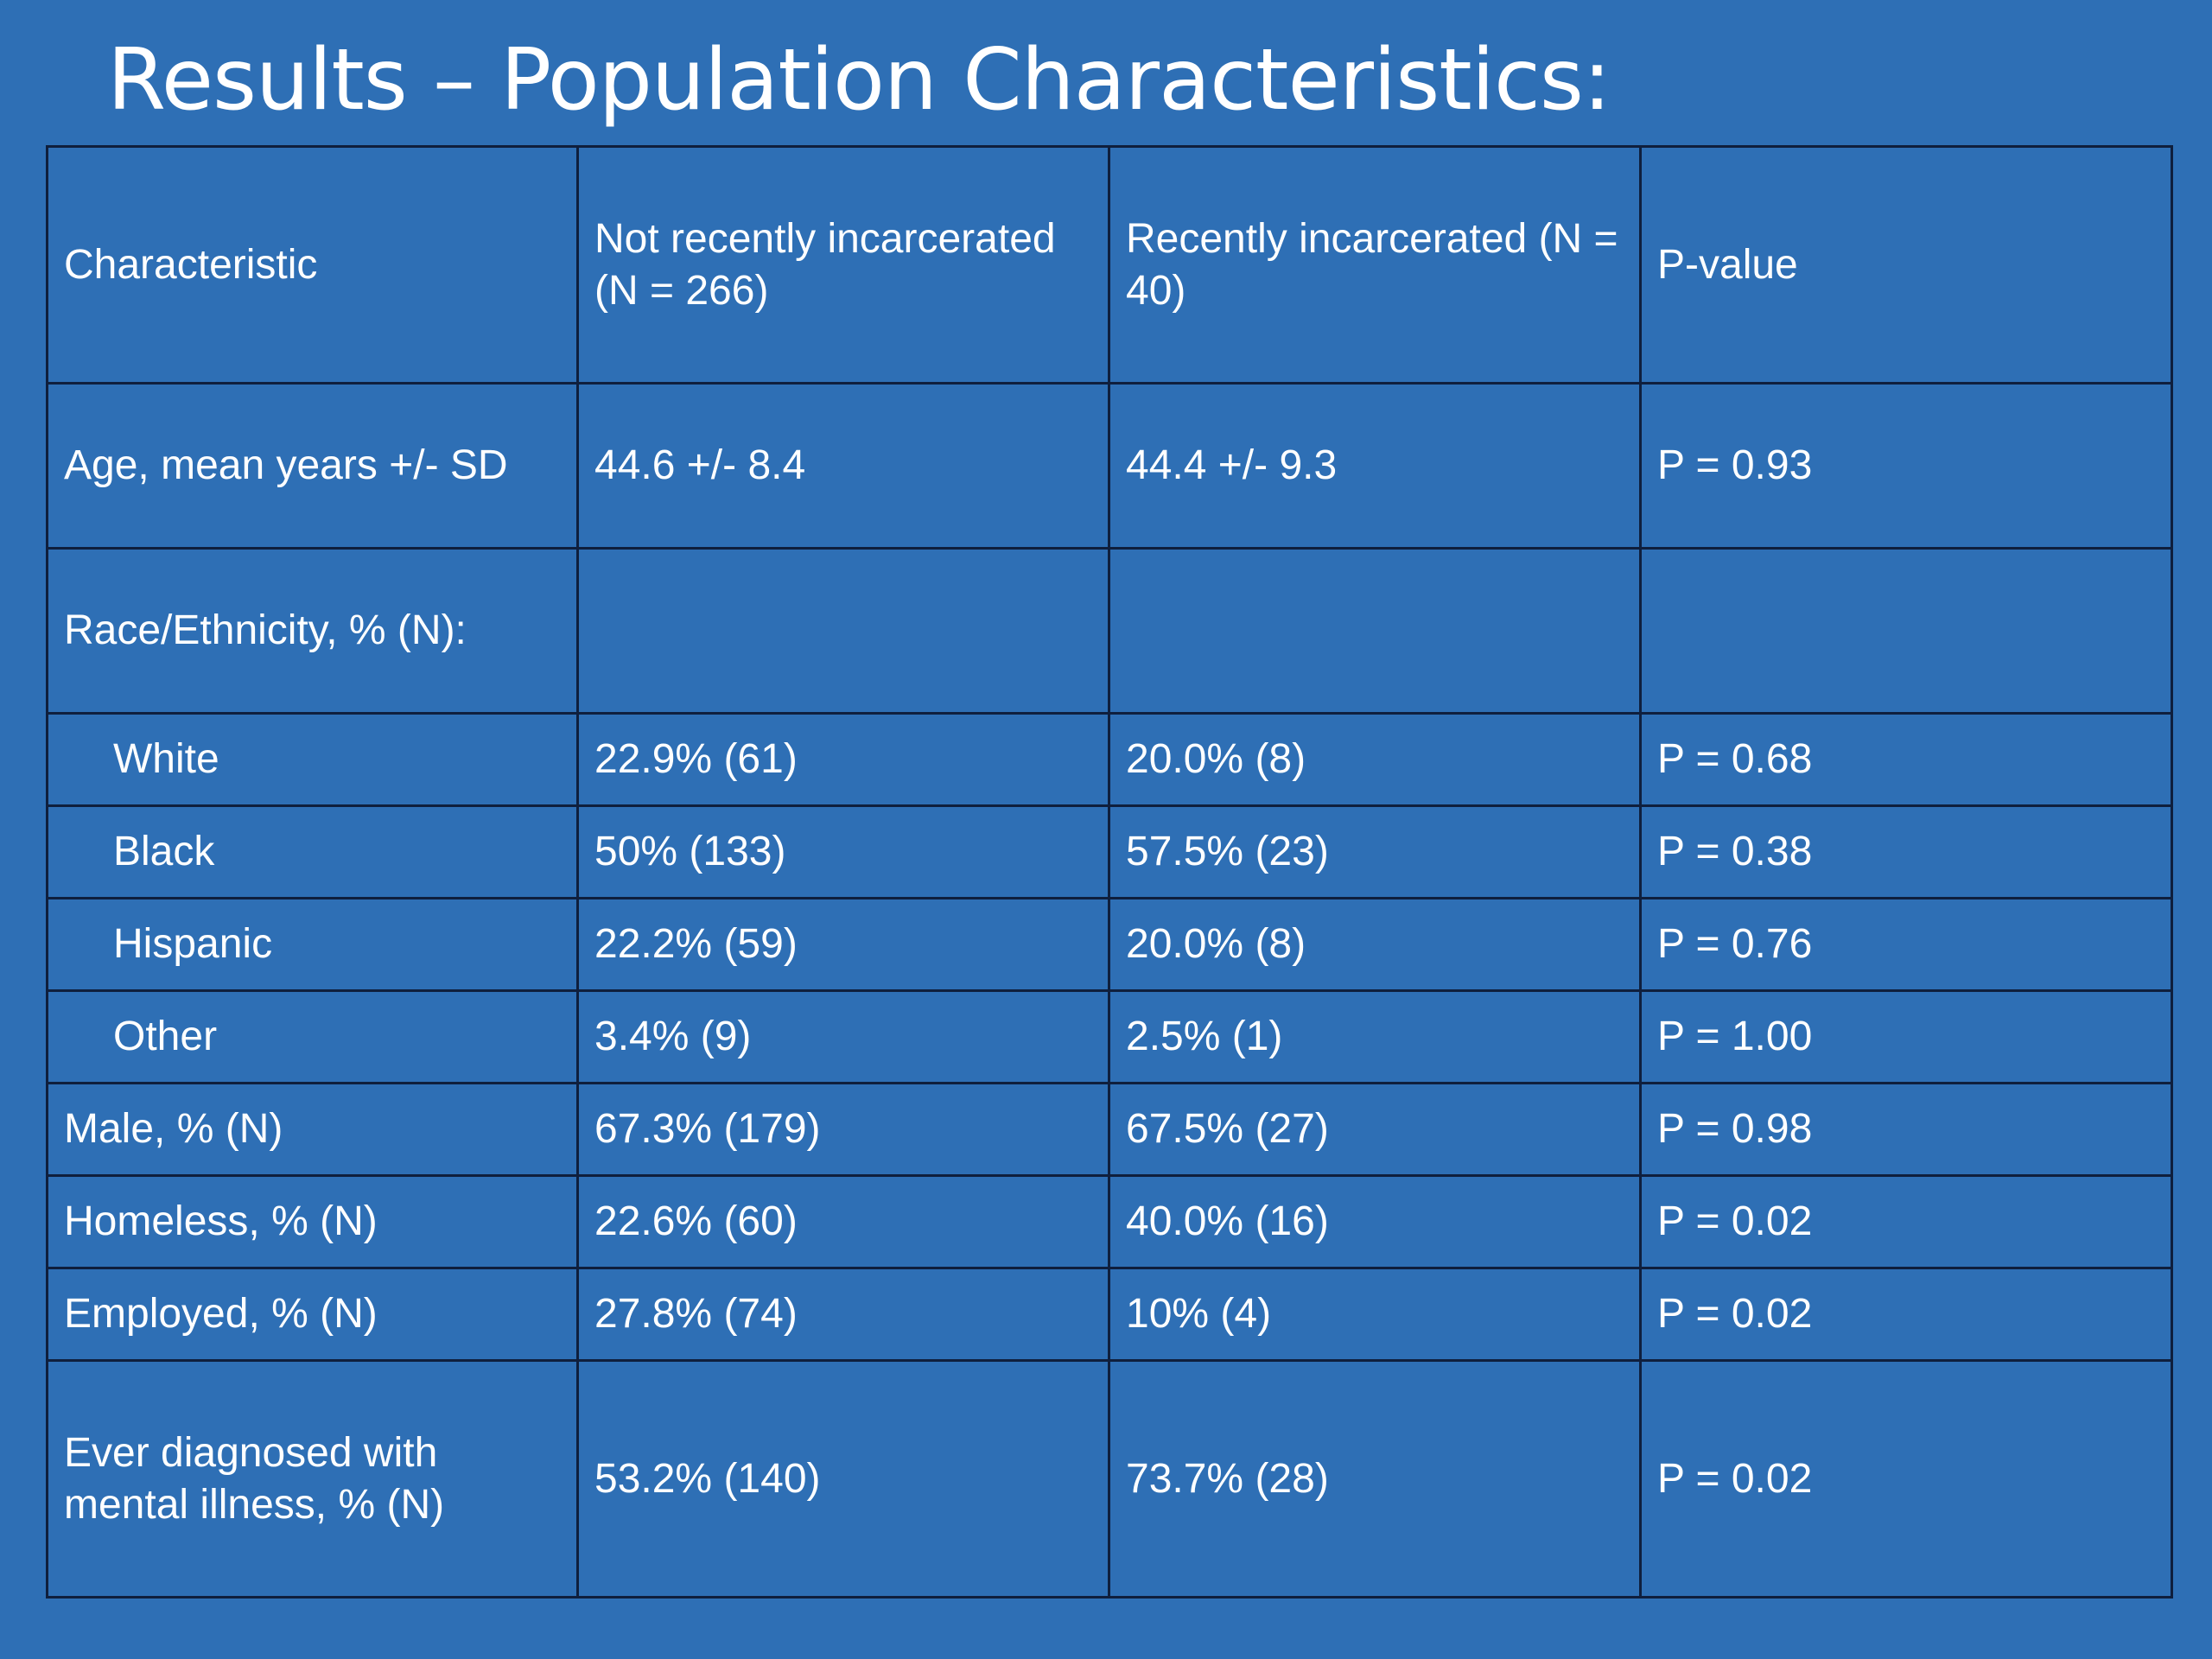 This screenshot has height=1659, width=2212. I want to click on row-label: Employed, % (N), so click(312, 1314).